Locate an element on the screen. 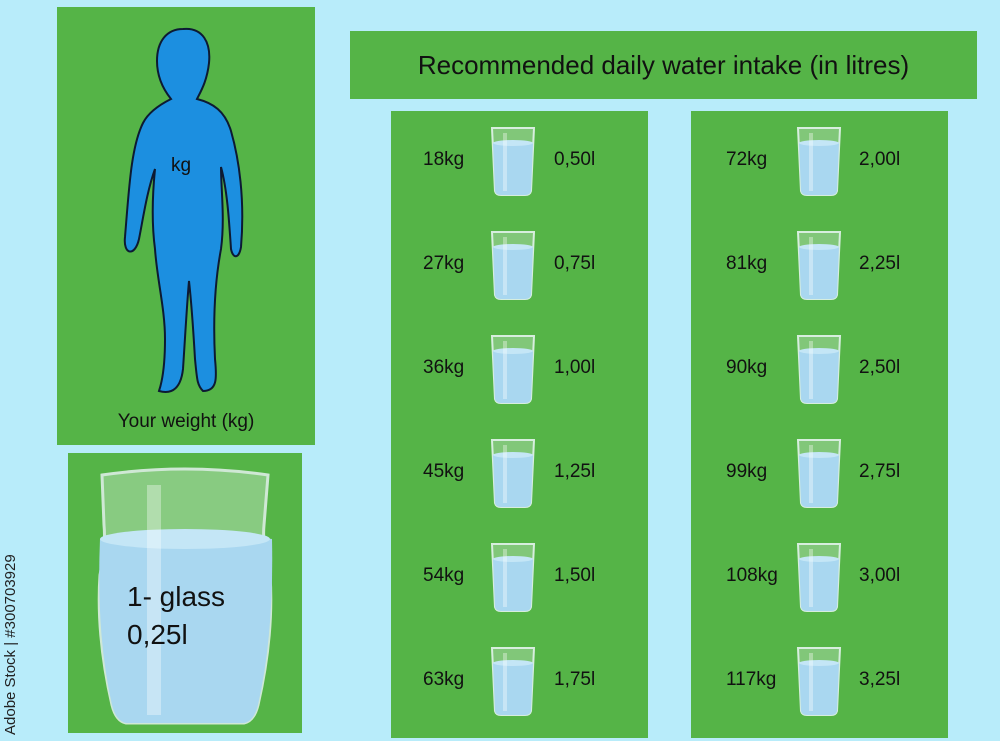  weight-value: 72kg is located at coordinates (747, 159).